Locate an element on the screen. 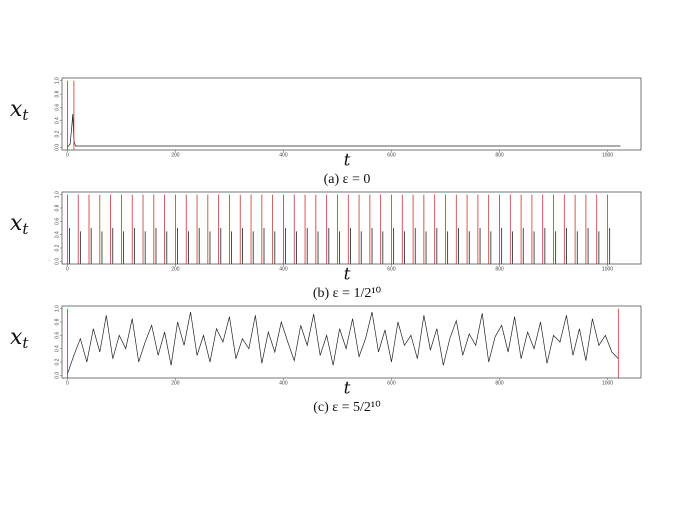  caption: (b) ε = 1/2¹⁰ is located at coordinates (347, 293).